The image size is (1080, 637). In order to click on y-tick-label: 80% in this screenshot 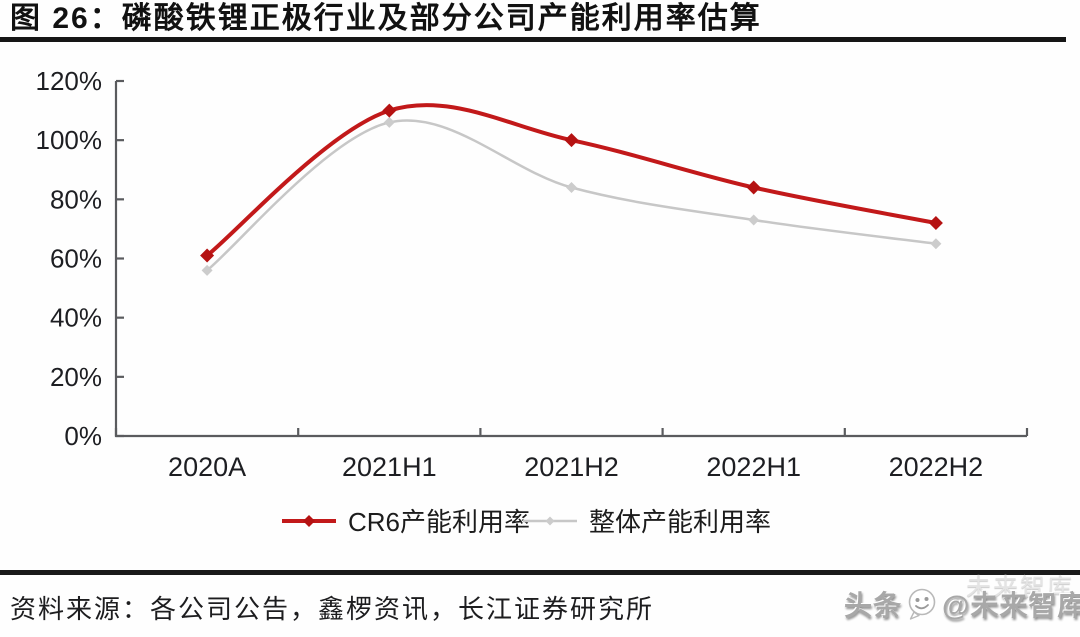, I will do `click(76, 199)`.